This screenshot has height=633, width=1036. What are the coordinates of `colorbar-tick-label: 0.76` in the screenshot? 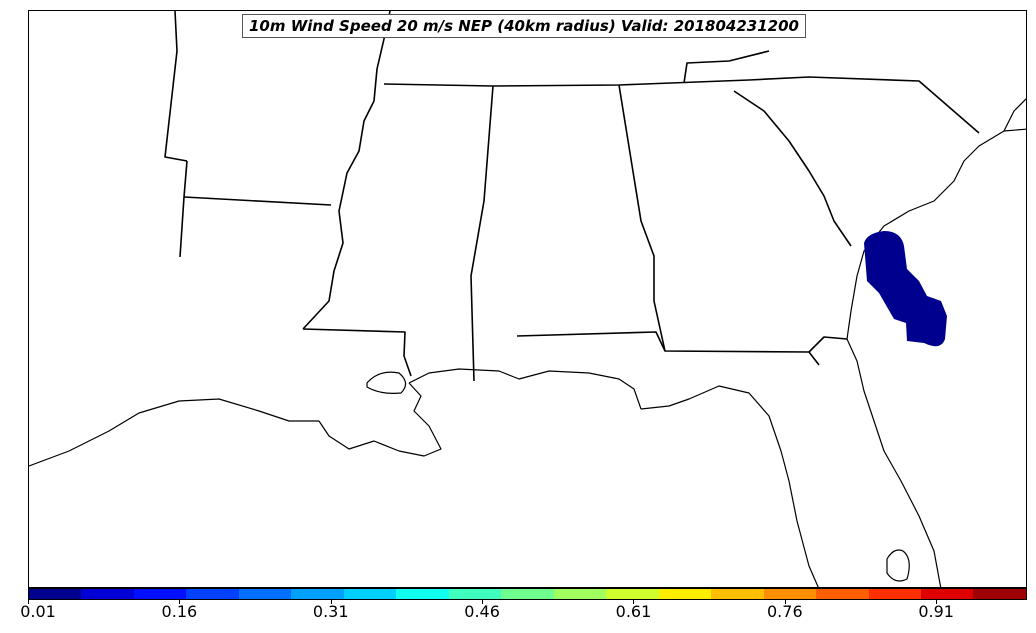 It's located at (785, 611).